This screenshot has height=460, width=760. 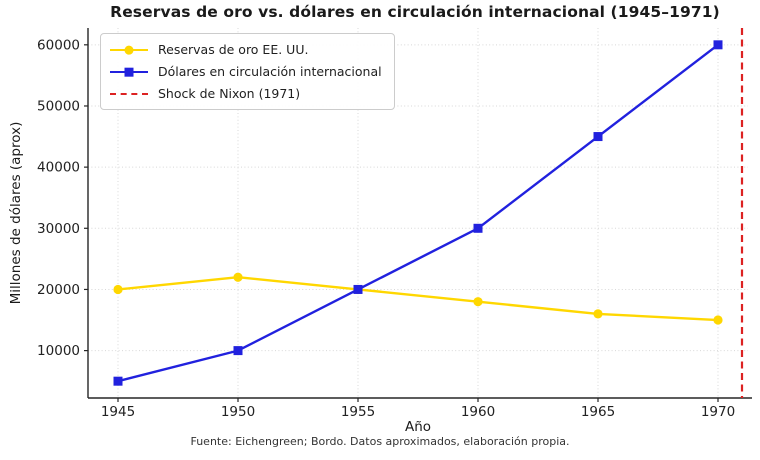 I want to click on red-dashed-swatch-icon, so click(x=129, y=94).